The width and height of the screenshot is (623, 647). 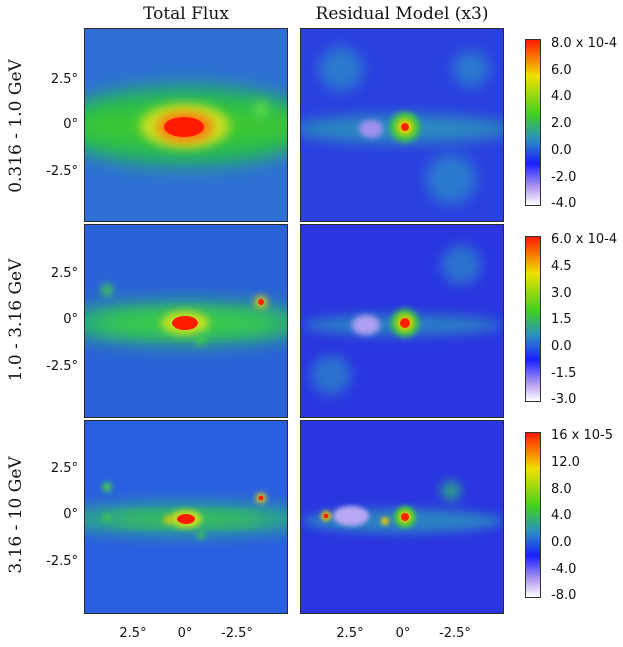 What do you see at coordinates (561, 489) in the screenshot?
I see `colorbar-tick-label: 8.0` at bounding box center [561, 489].